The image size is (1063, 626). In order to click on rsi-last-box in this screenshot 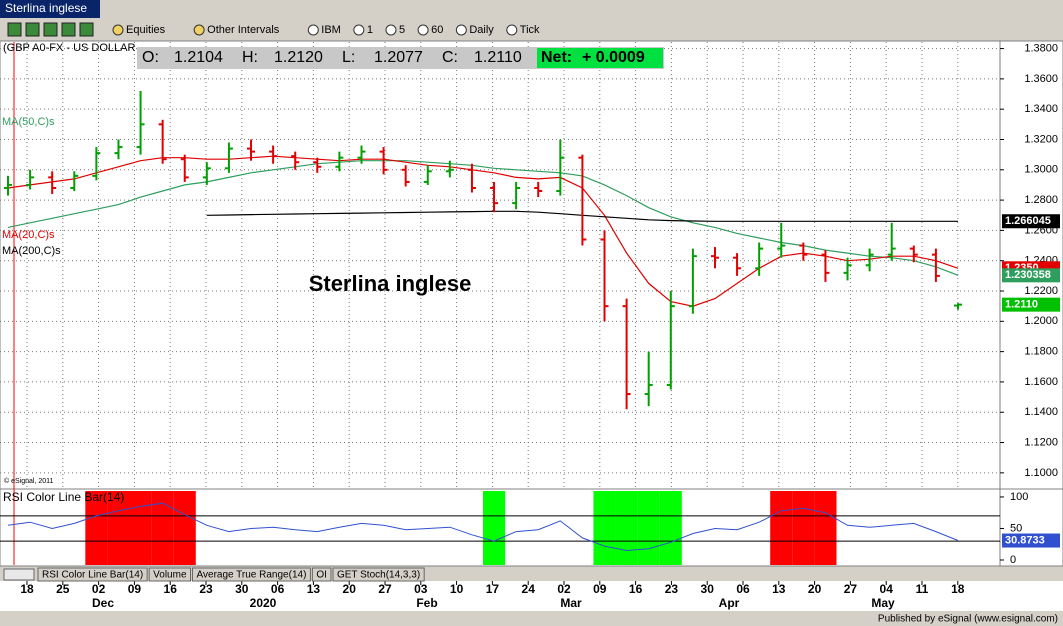, I will do `click(1031, 540)`.